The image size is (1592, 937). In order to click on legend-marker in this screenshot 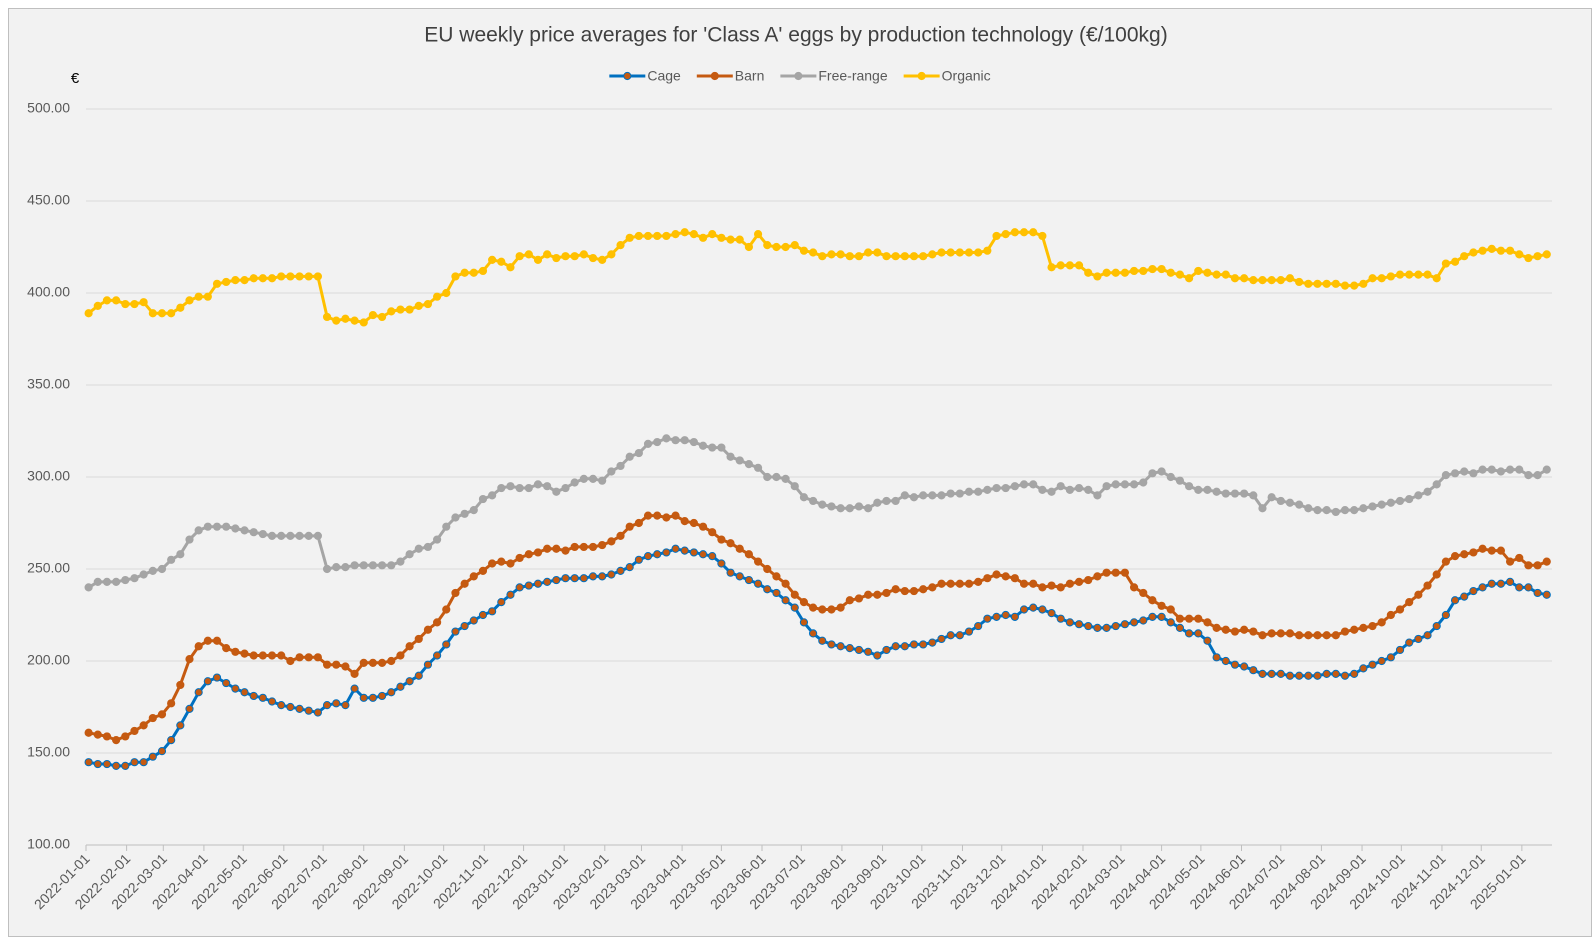, I will do `click(921, 76)`.